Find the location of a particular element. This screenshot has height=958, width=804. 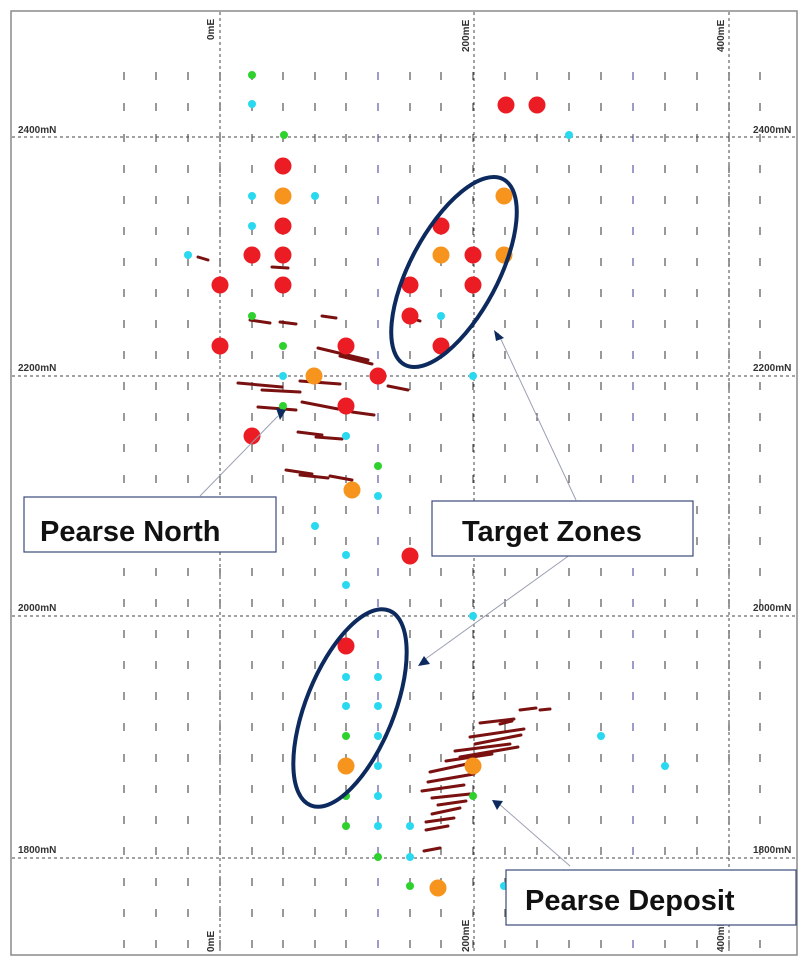

northing-label-2000-right: 2000mN is located at coordinates (772, 608).